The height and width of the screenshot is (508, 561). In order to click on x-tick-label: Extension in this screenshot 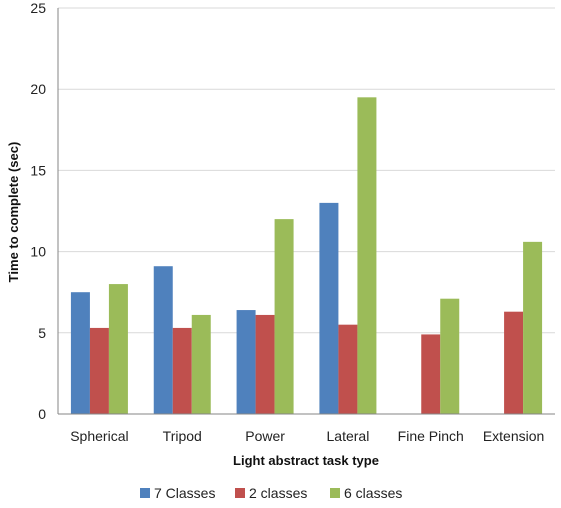, I will do `click(513, 436)`.